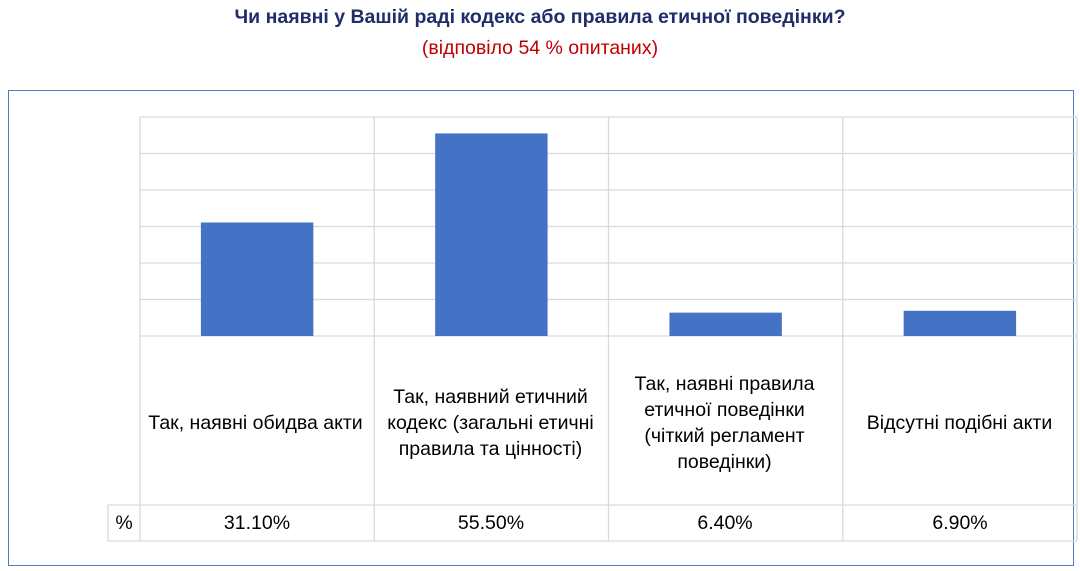 Image resolution: width=1080 pixels, height=571 pixels. Describe the element at coordinates (540, 48) in the screenshot. I see `chart-subtitle: (відповіло 54 % опитаних)` at that location.